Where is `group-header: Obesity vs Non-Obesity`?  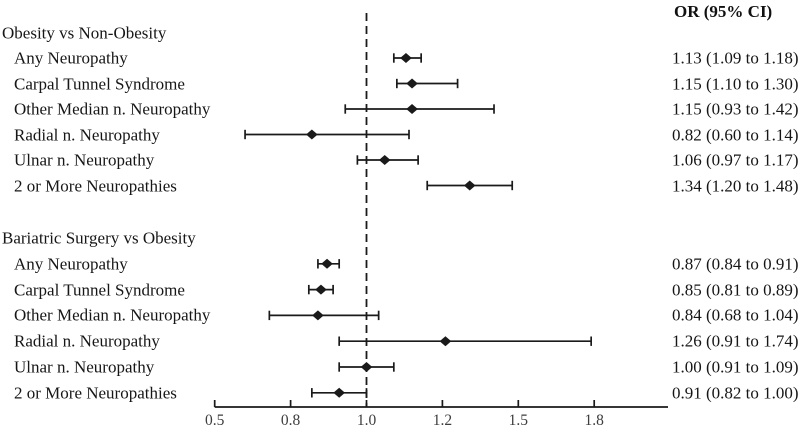 group-header: Obesity vs Non-Obesity is located at coordinates (84, 33).